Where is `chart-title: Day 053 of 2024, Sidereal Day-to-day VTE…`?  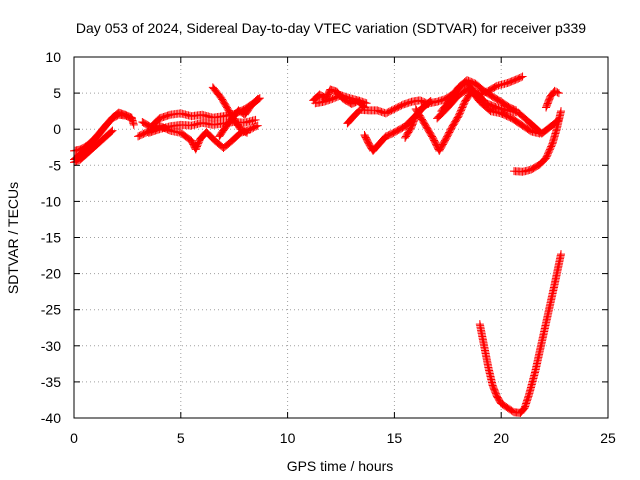
chart-title: Day 053 of 2024, Sidereal Day-to-day VTE… is located at coordinates (331, 28).